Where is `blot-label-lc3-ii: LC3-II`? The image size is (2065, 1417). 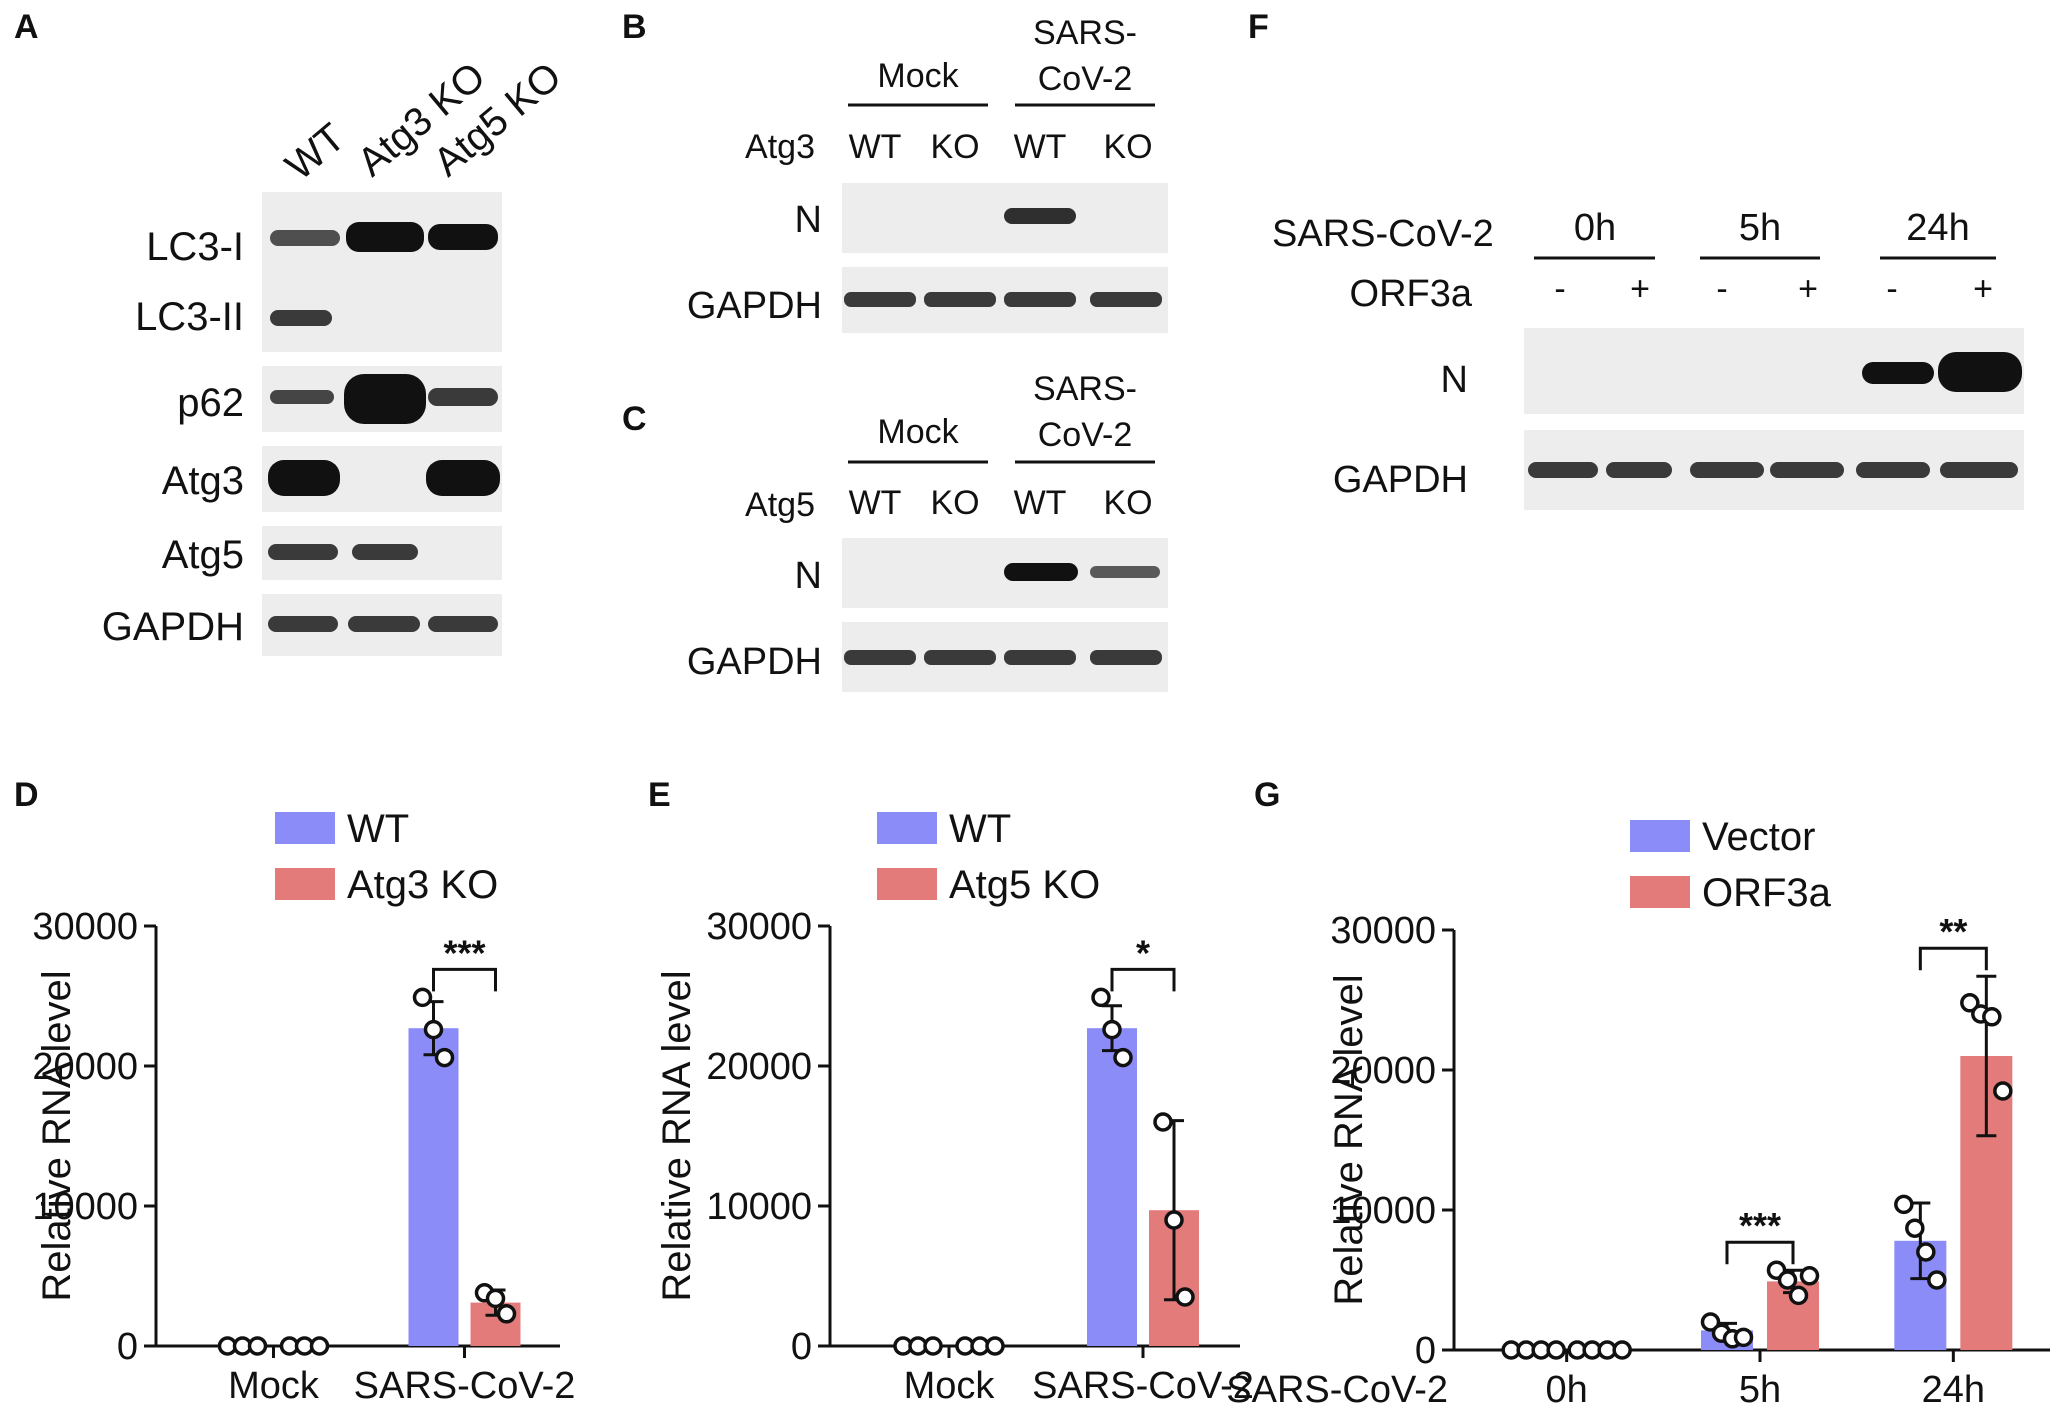 blot-label-lc3-ii: LC3-II is located at coordinates (189, 317).